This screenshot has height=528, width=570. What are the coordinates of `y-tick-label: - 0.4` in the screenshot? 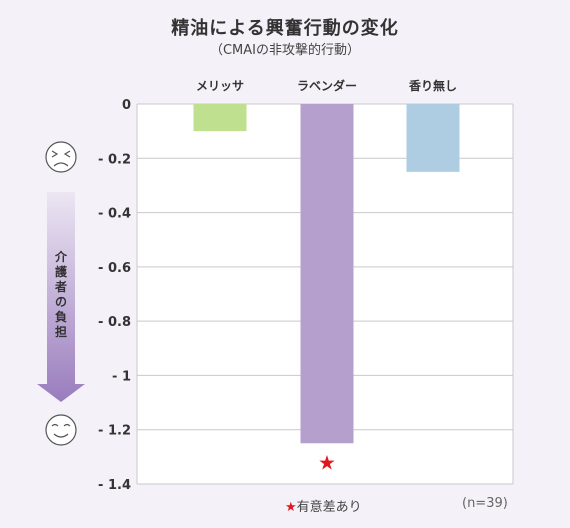 It's located at (114, 214).